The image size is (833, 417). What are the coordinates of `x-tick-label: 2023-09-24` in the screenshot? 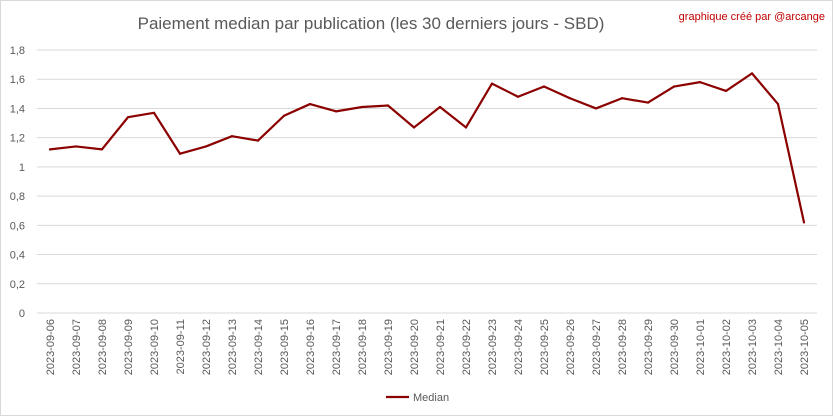 It's located at (519, 347).